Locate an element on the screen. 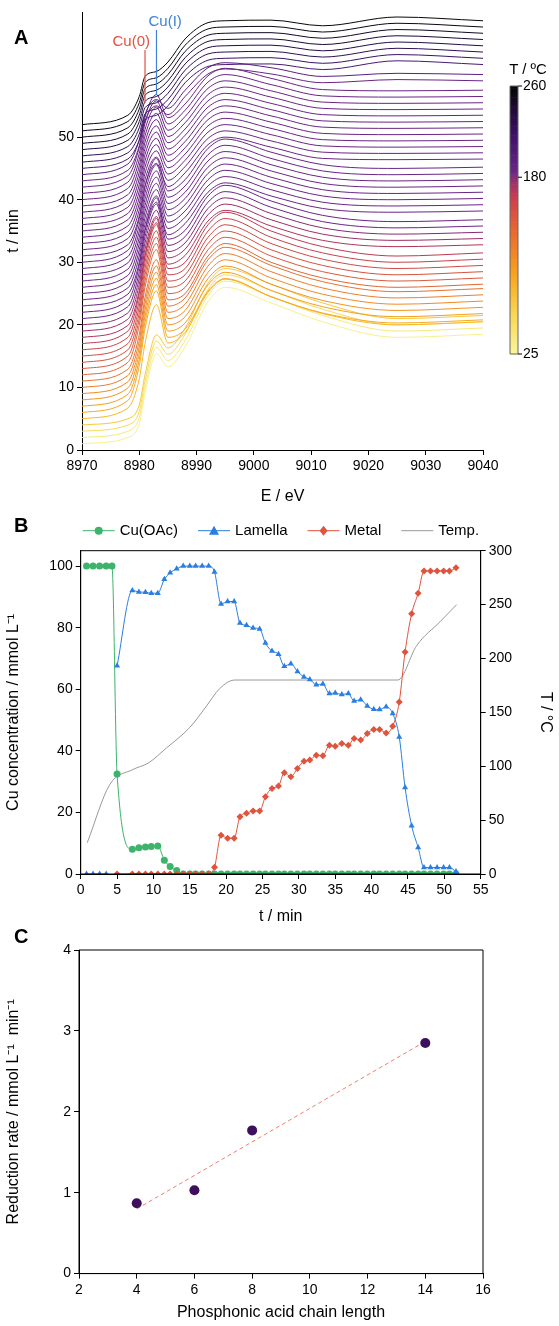 The height and width of the screenshot is (1326, 559). chart-title: B is located at coordinates (21, 525).